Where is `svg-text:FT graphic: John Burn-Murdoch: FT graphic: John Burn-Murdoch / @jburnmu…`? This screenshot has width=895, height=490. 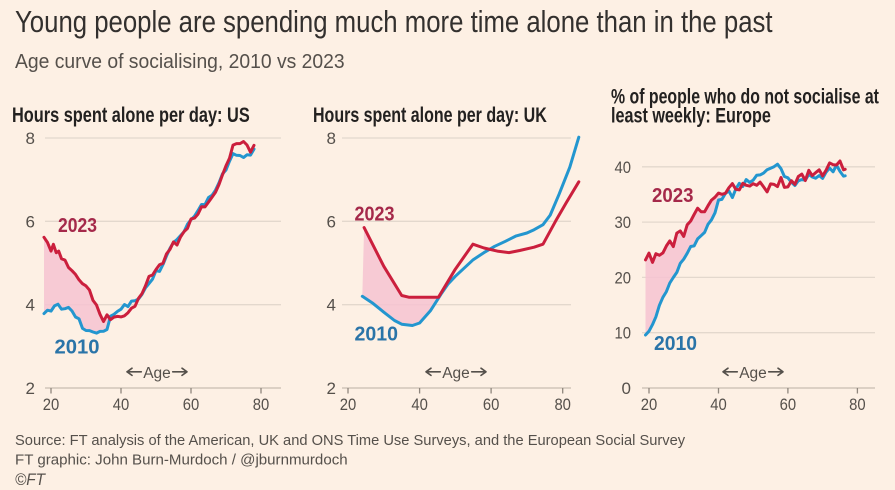 svg-text:FT graphic: John Burn-Murdoch: FT graphic: John Burn-Murdoch / @jburnmu… is located at coordinates (181, 460).